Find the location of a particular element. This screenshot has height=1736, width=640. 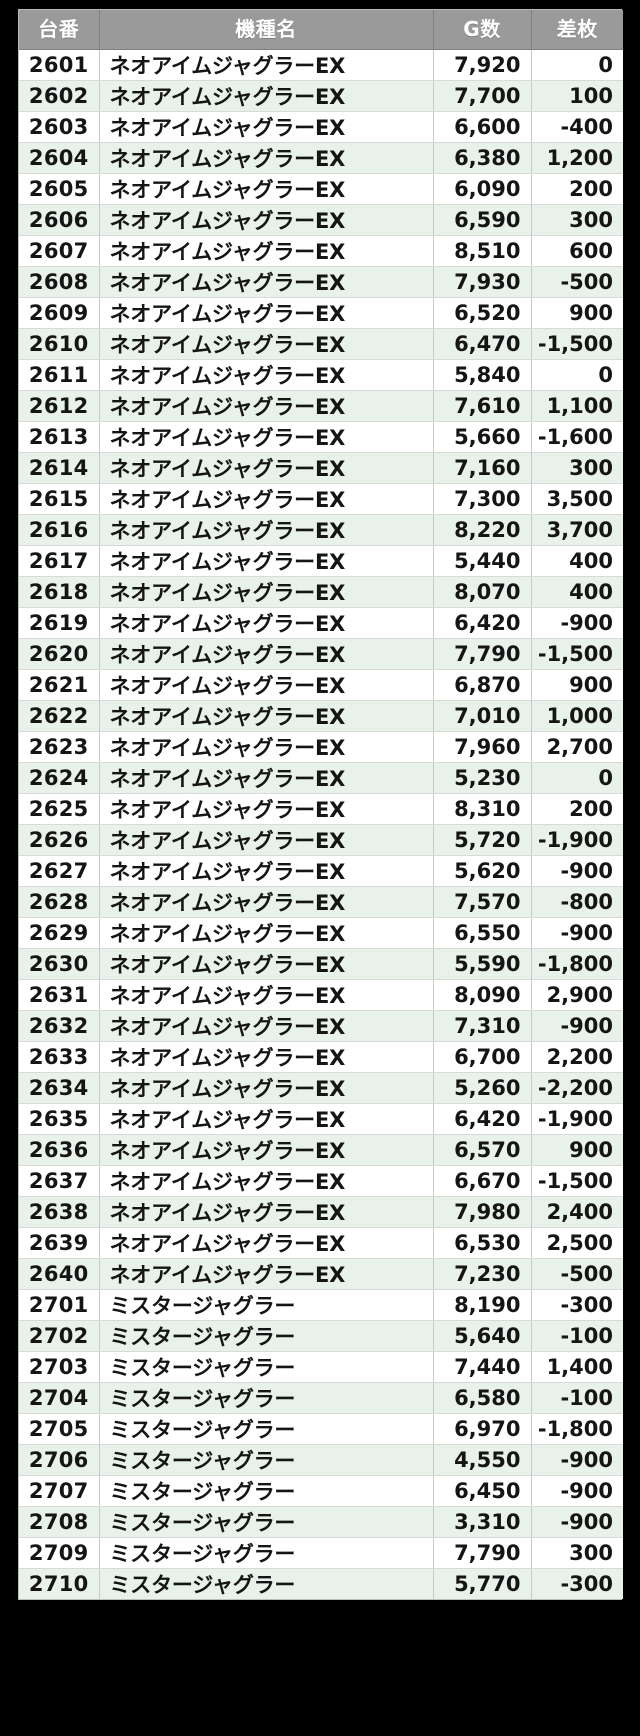

table-row: 2603 ネオアイムジャグラーEX 6,600 -400 is located at coordinates (321, 127).